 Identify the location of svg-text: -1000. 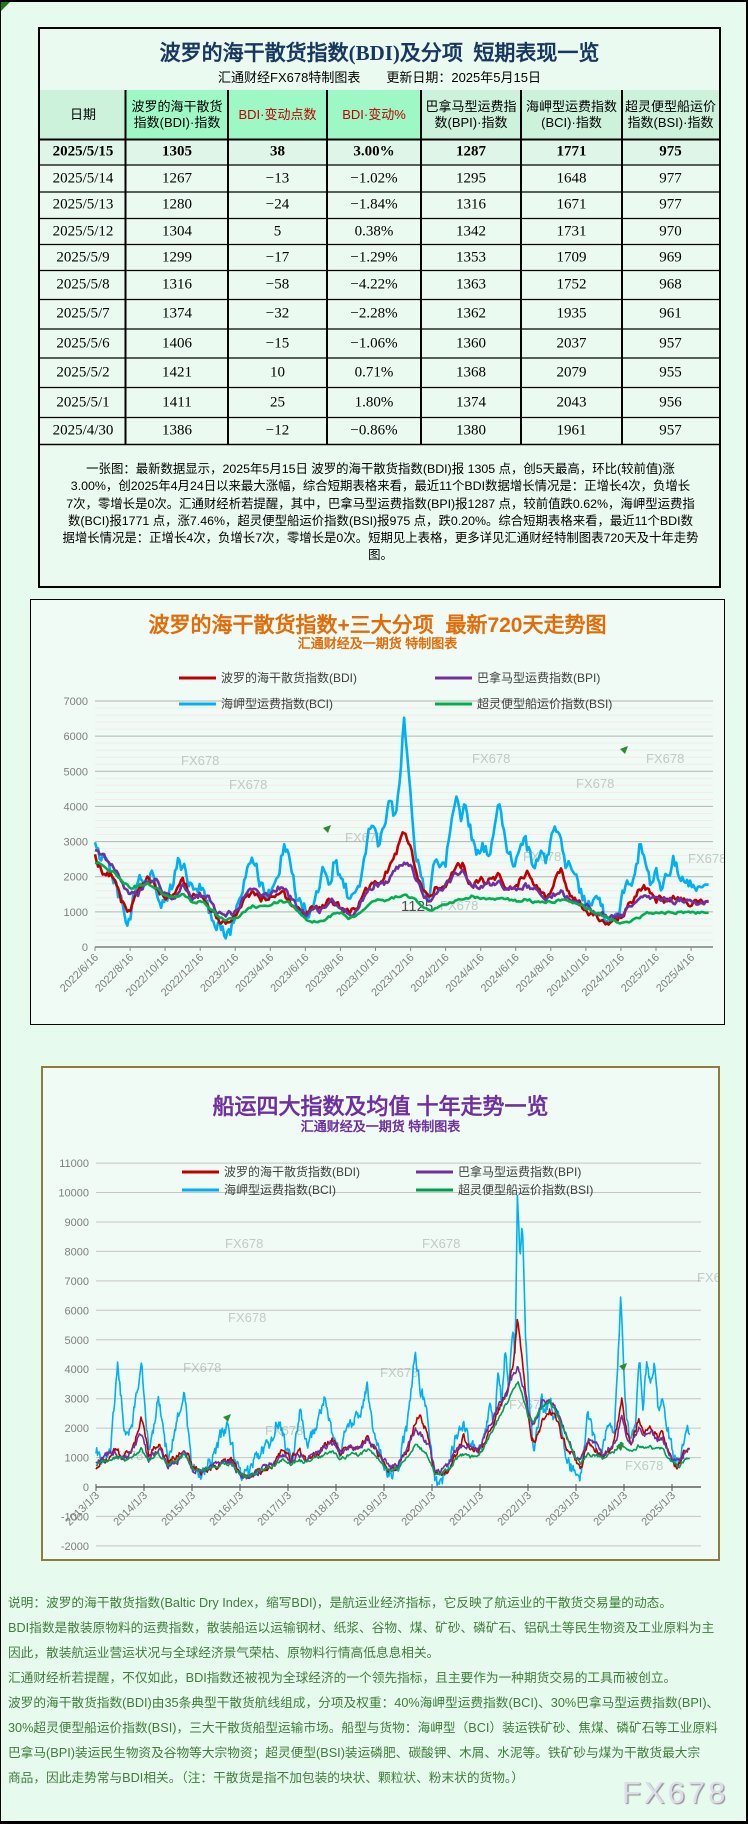
(75, 1517).